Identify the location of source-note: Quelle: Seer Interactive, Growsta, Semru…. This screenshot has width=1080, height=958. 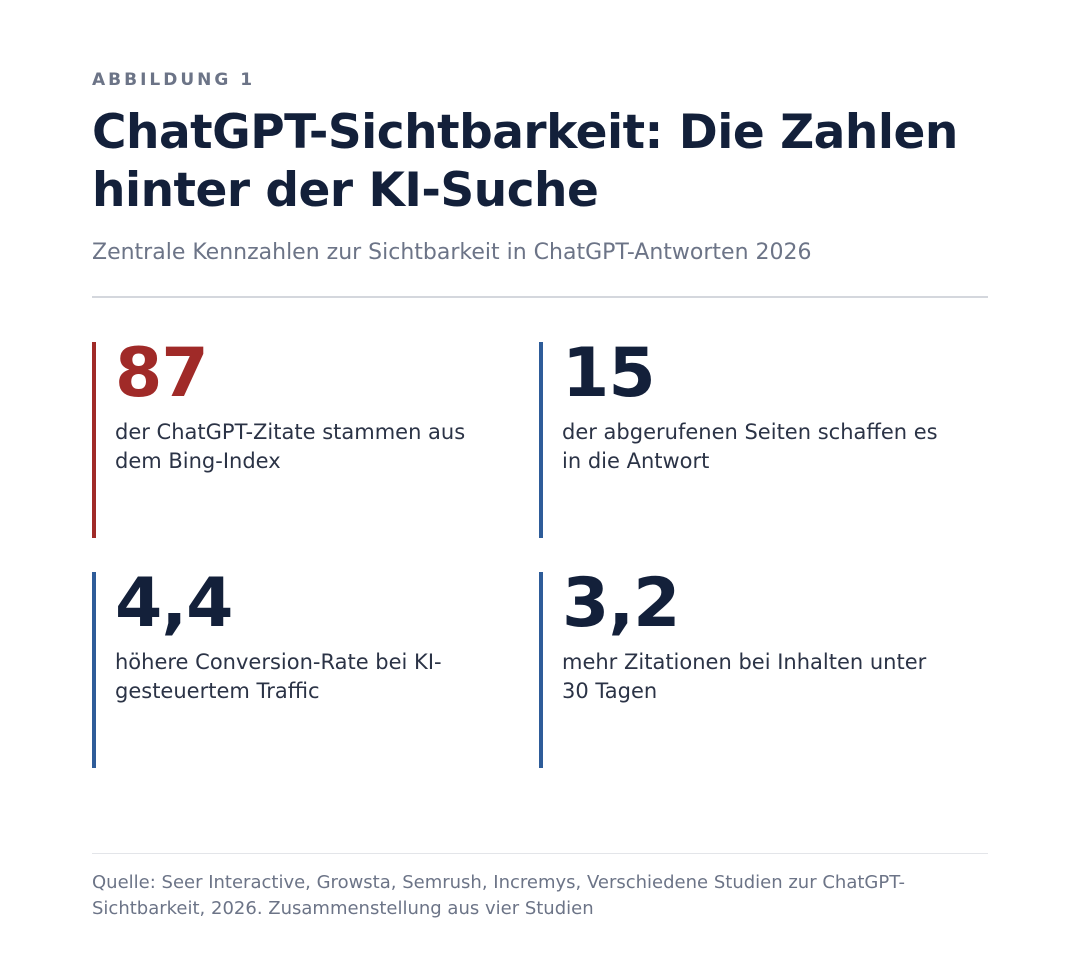
(499, 895).